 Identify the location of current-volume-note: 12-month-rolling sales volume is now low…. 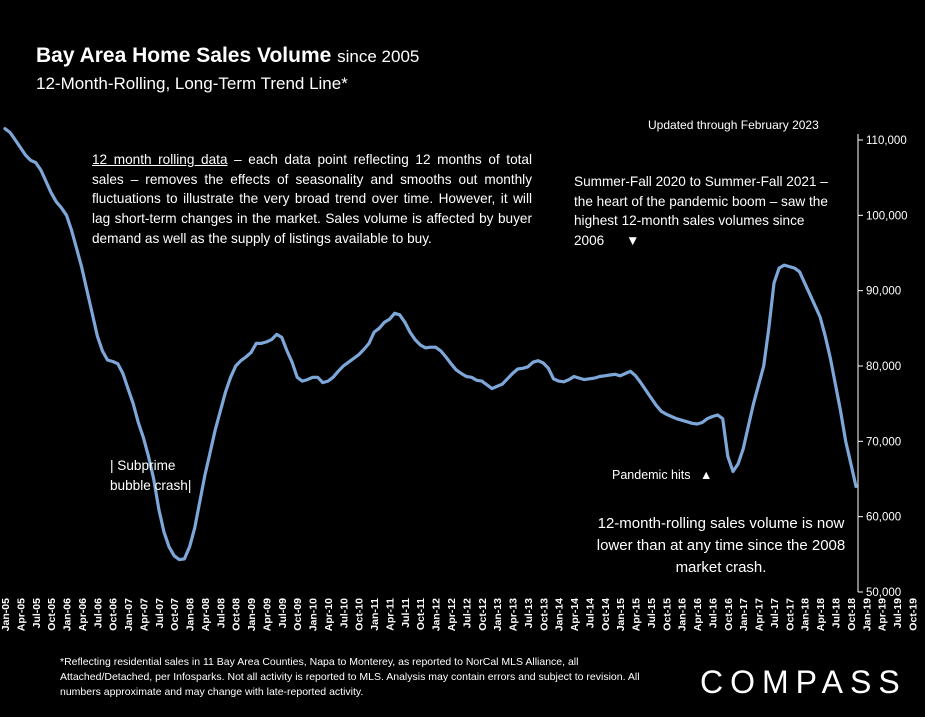
(721, 545).